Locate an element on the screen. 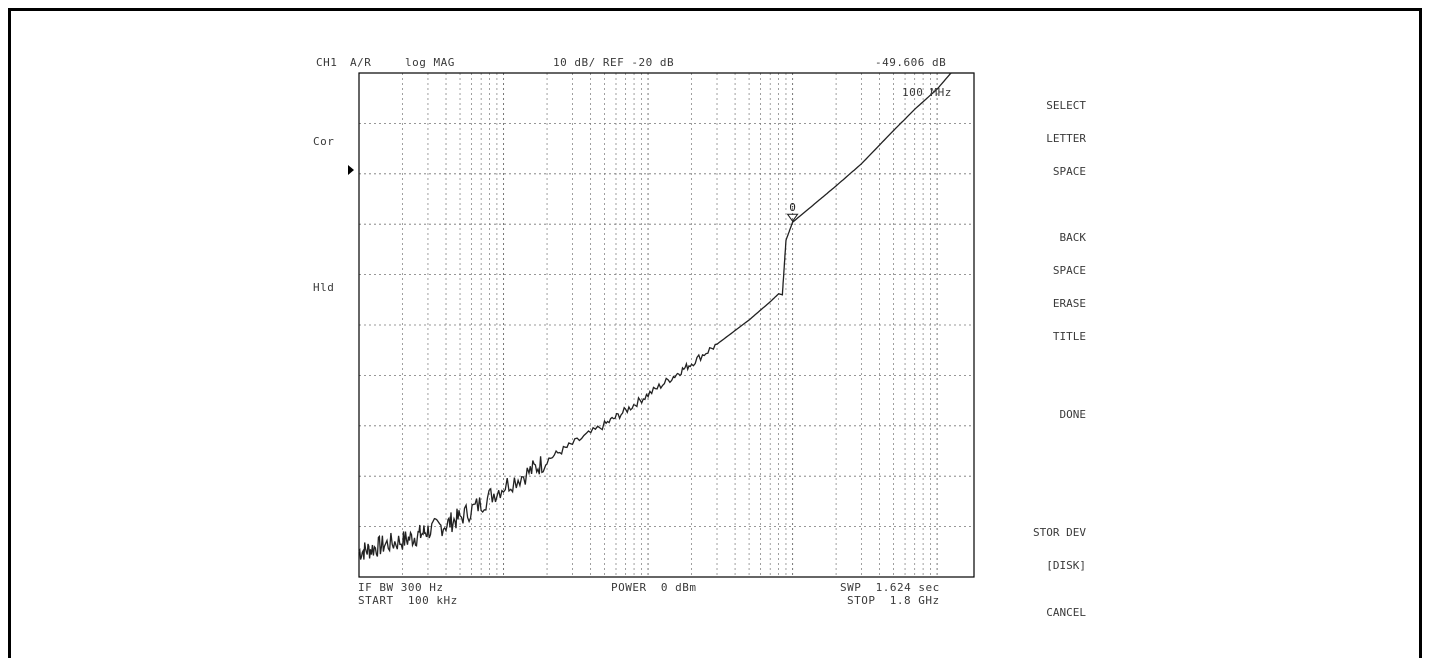 The height and width of the screenshot is (658, 1434). softkey-cancel: CANCEL is located at coordinates (1066, 607).